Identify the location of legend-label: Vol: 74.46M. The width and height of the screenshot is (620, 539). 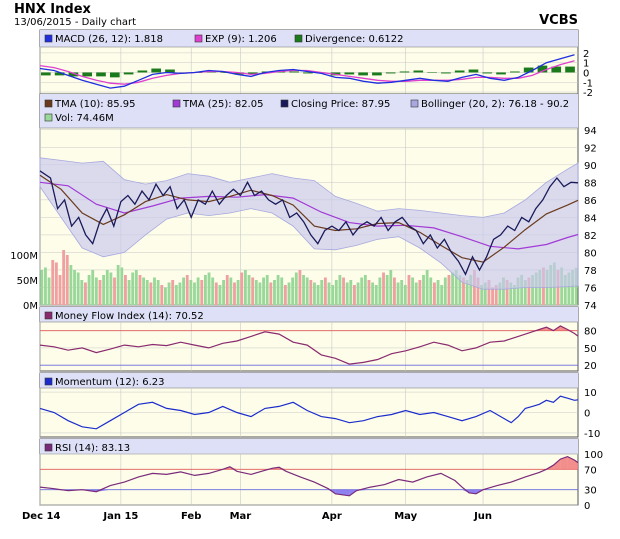
(84, 118).